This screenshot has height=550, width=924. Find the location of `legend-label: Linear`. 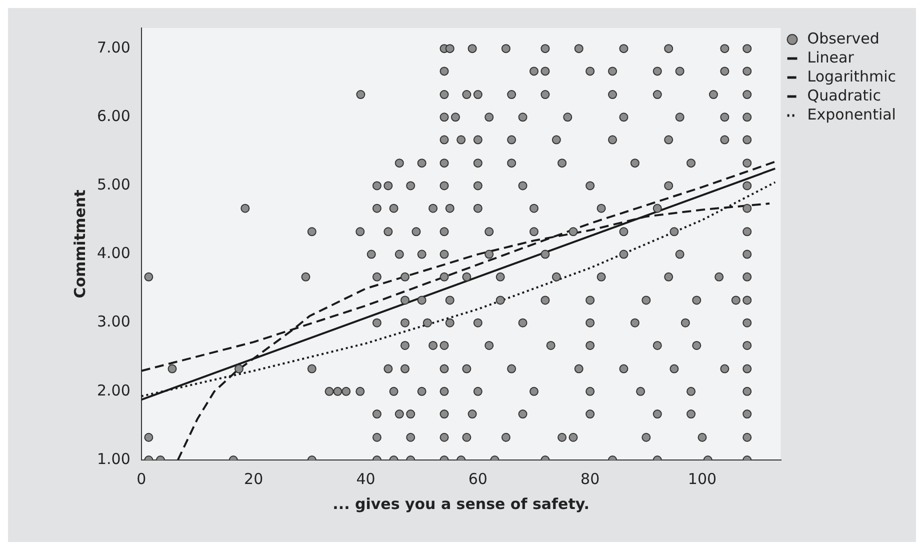

legend-label: Linear is located at coordinates (831, 57).